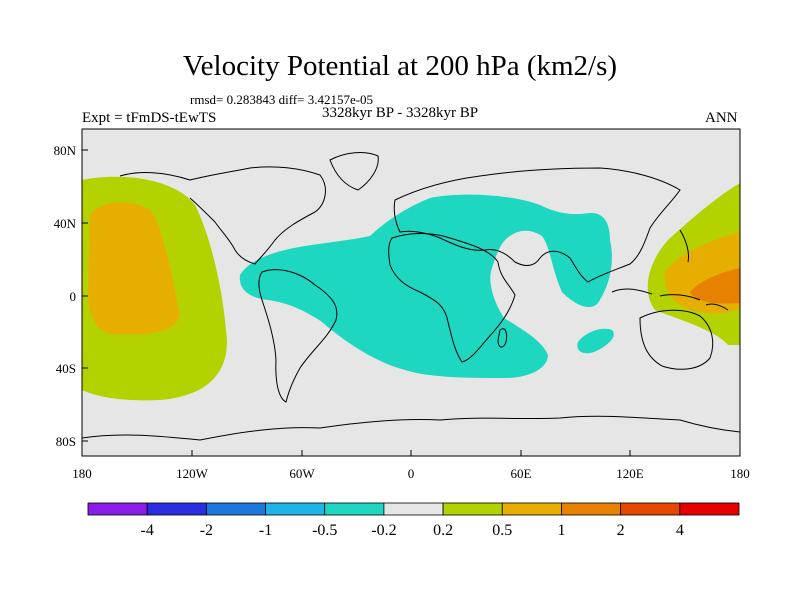 The image size is (800, 600). I want to click on stats-label: rmsd= 0.283843 diff= 3.42157e-05, so click(282, 99).